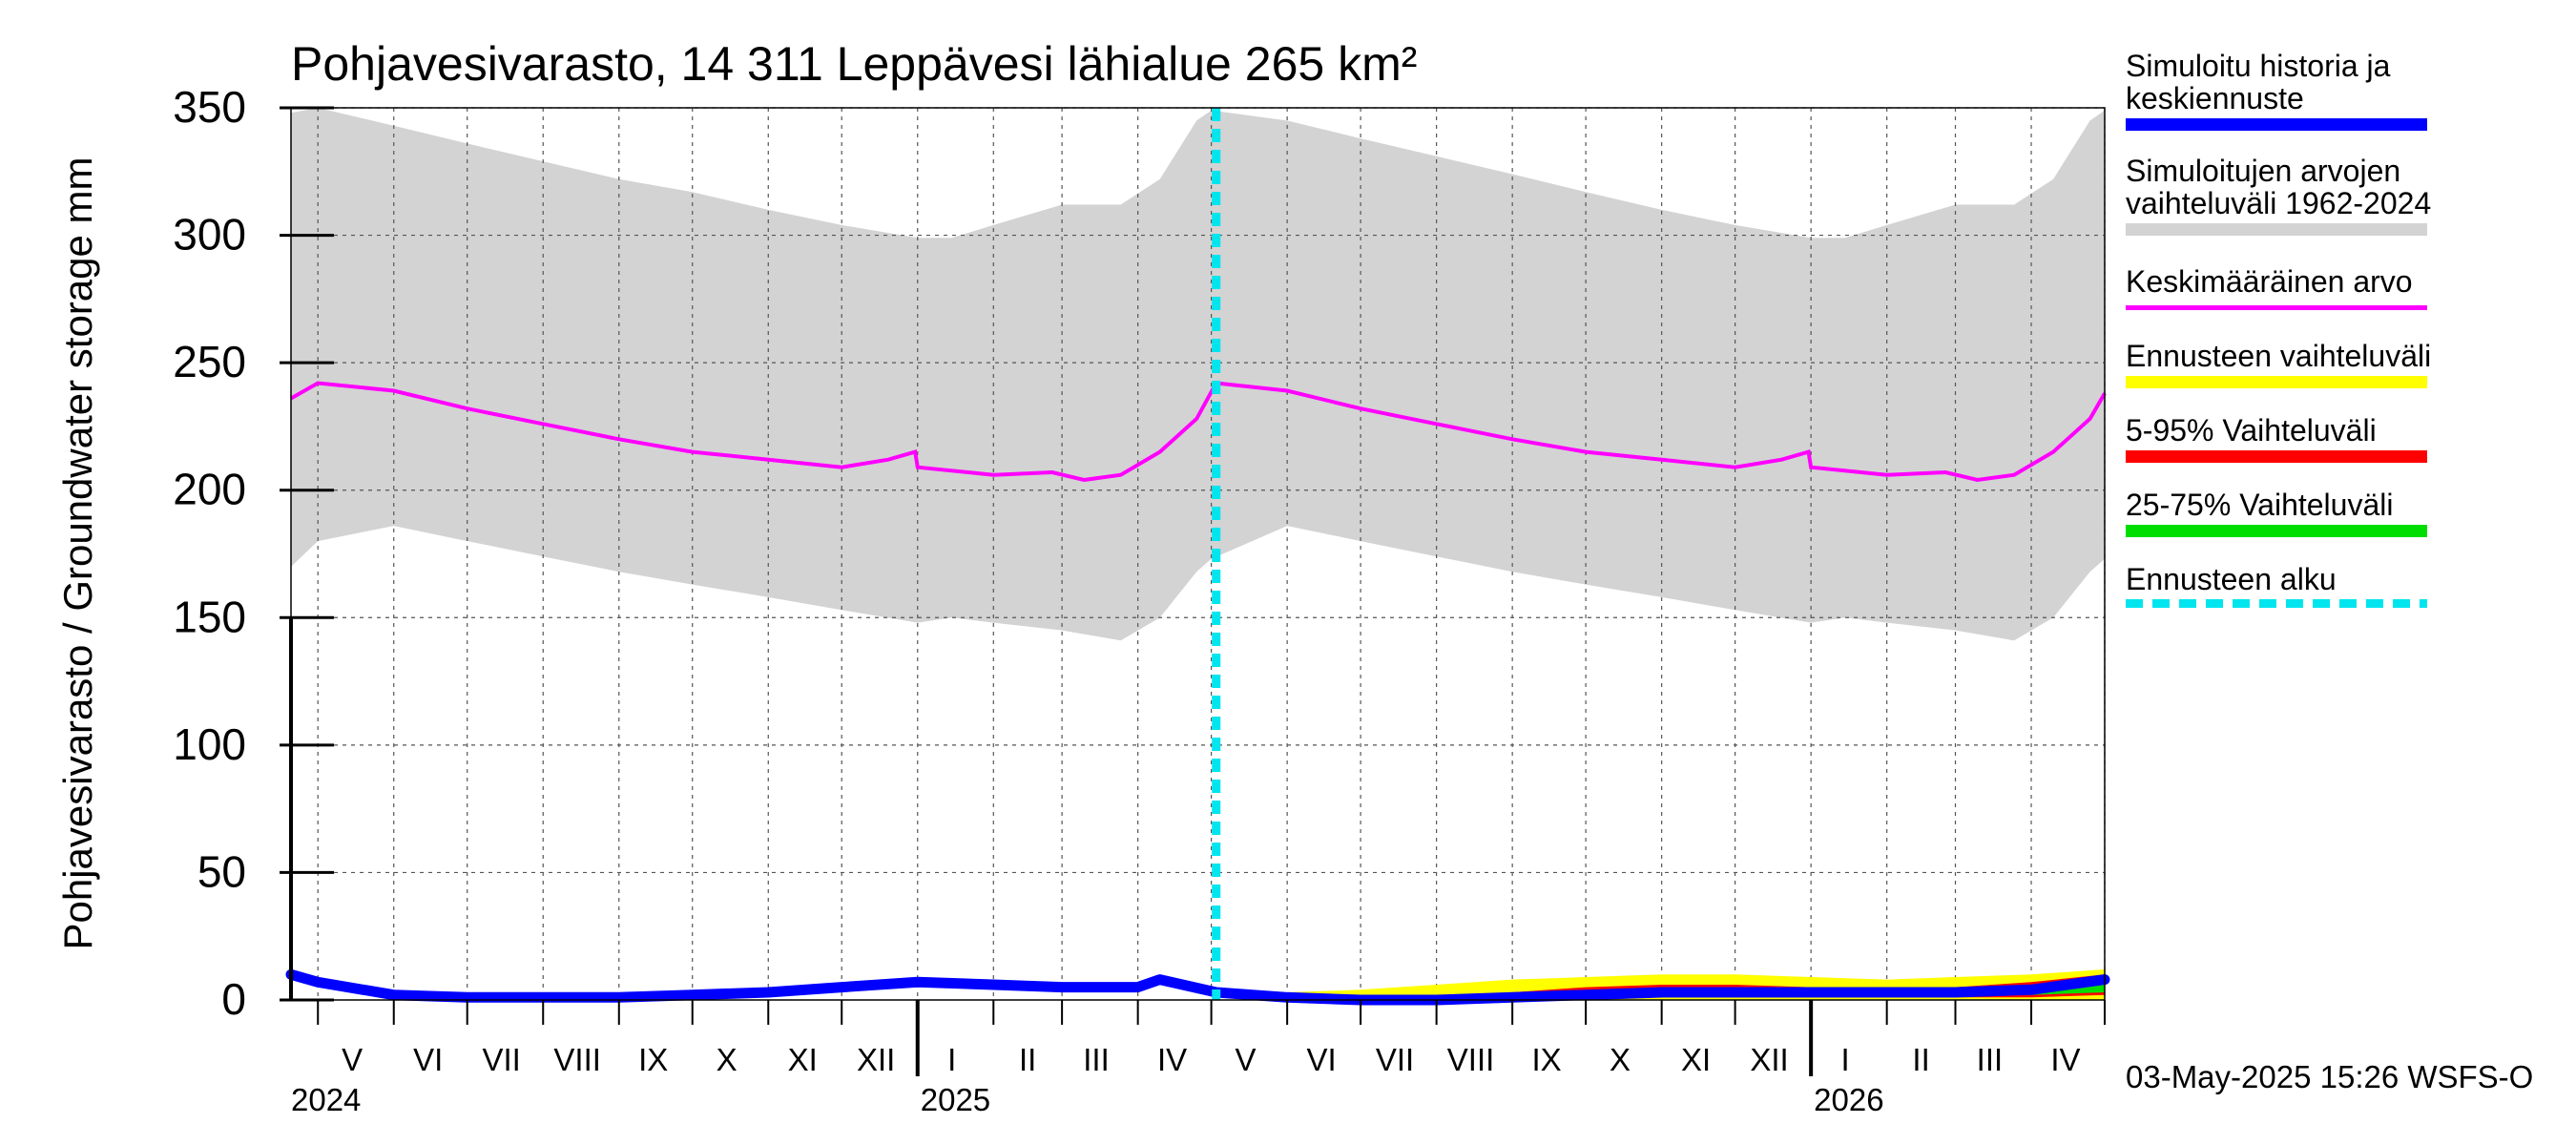 The width and height of the screenshot is (2576, 1145). I want to click on y-tick-label: 250, so click(209, 362).